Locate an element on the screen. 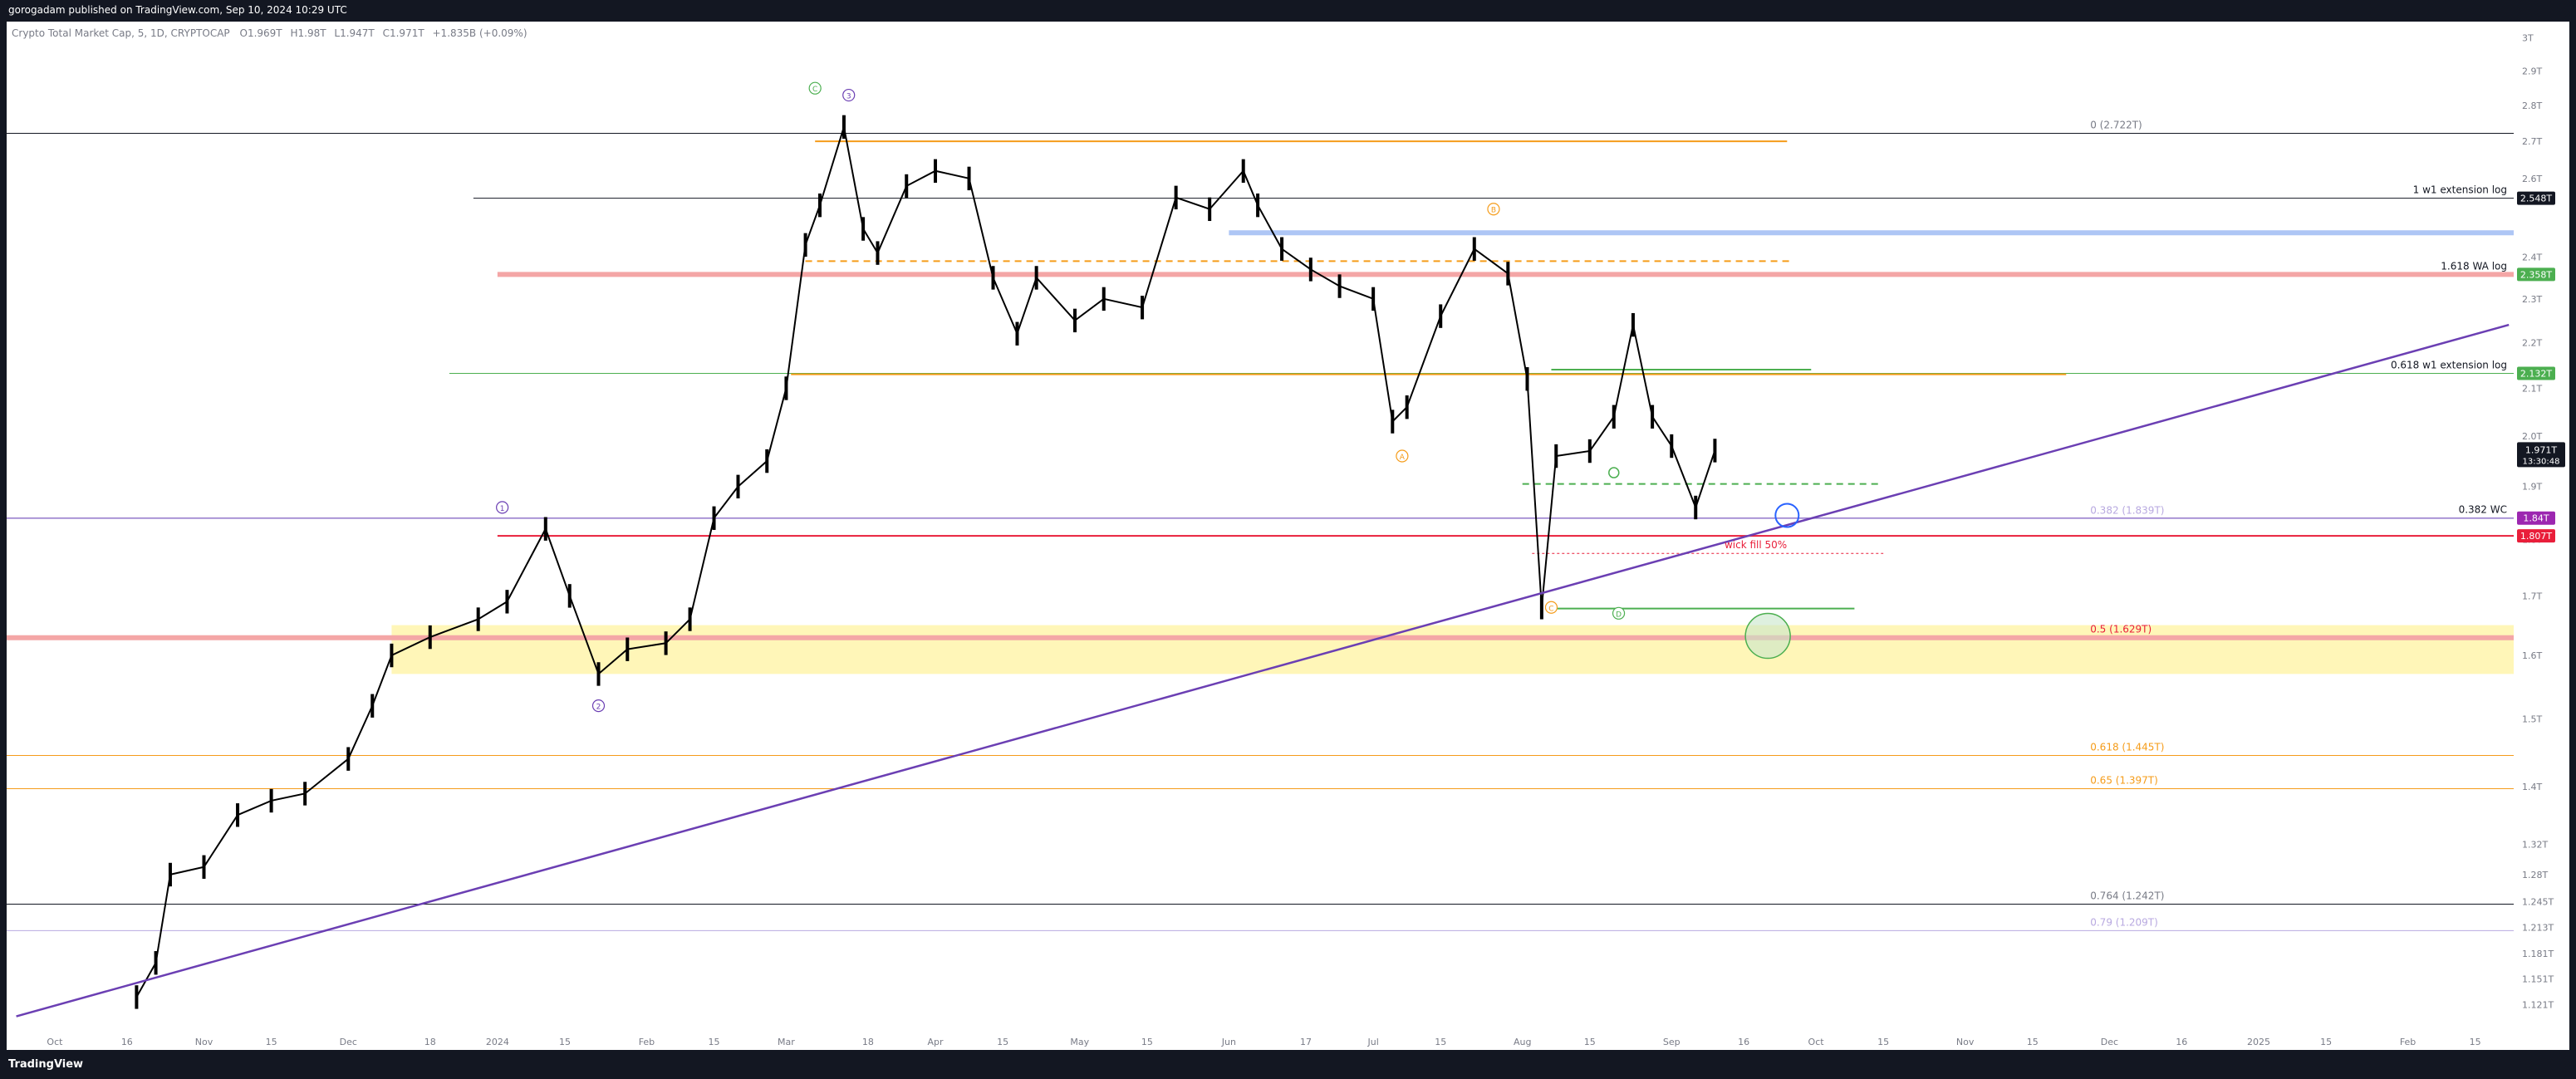 This screenshot has width=2576, height=1079. wave-marker is located at coordinates (1402, 456).